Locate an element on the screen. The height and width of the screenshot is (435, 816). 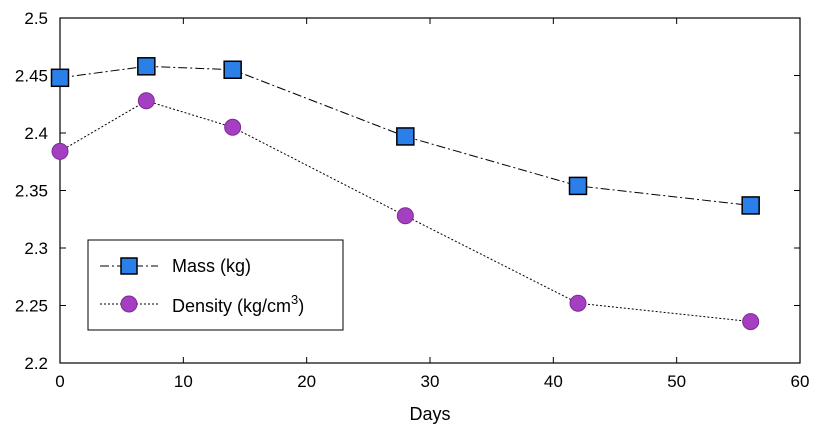
x-tick-label: 0 is located at coordinates (59, 381).